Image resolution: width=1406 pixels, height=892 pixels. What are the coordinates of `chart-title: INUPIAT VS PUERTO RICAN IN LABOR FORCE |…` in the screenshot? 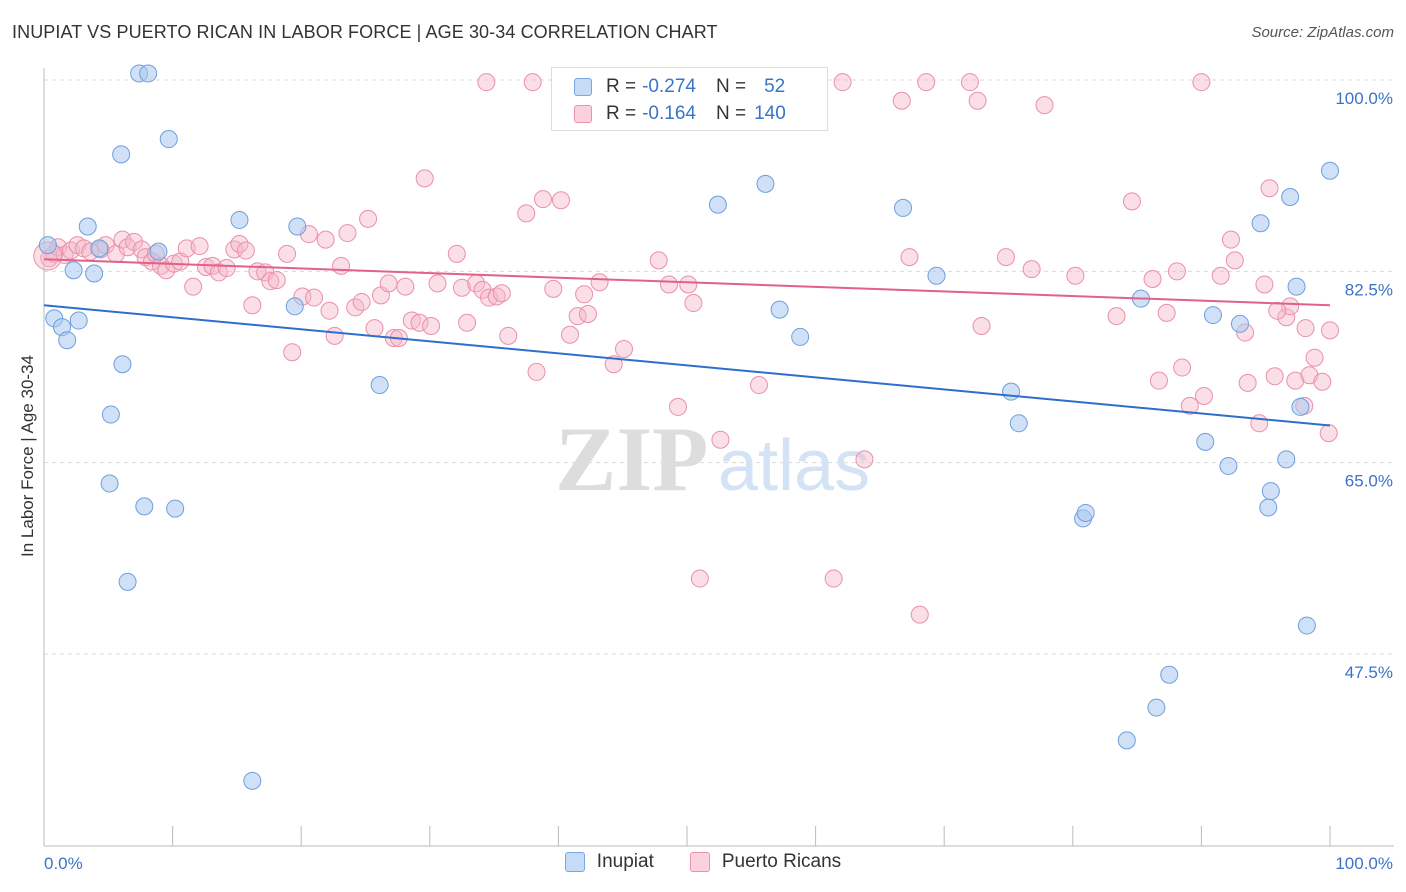 It's located at (365, 32).